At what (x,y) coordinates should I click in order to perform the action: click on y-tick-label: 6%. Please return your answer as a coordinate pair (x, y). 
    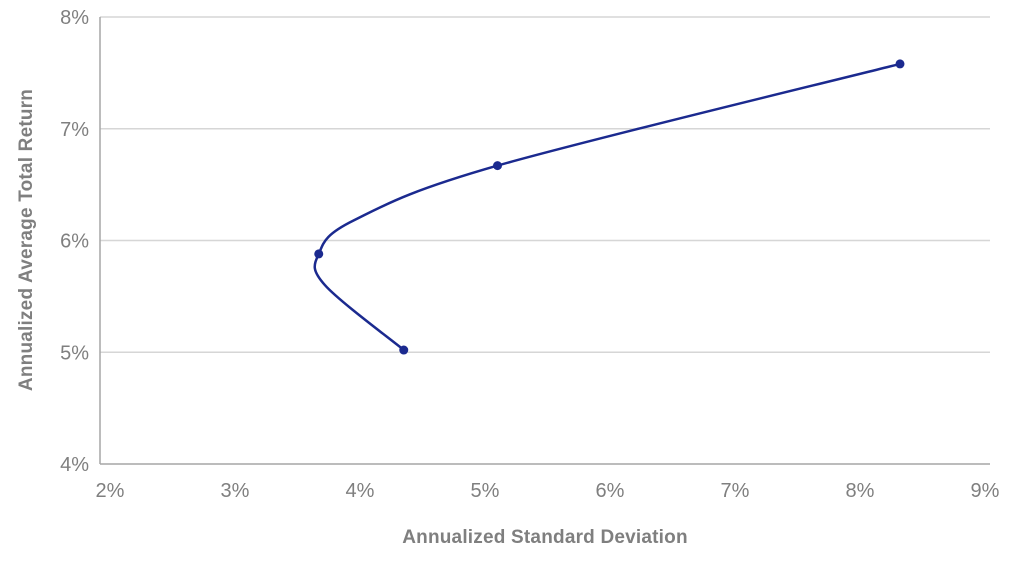
    Looking at the image, I should click on (74, 242).